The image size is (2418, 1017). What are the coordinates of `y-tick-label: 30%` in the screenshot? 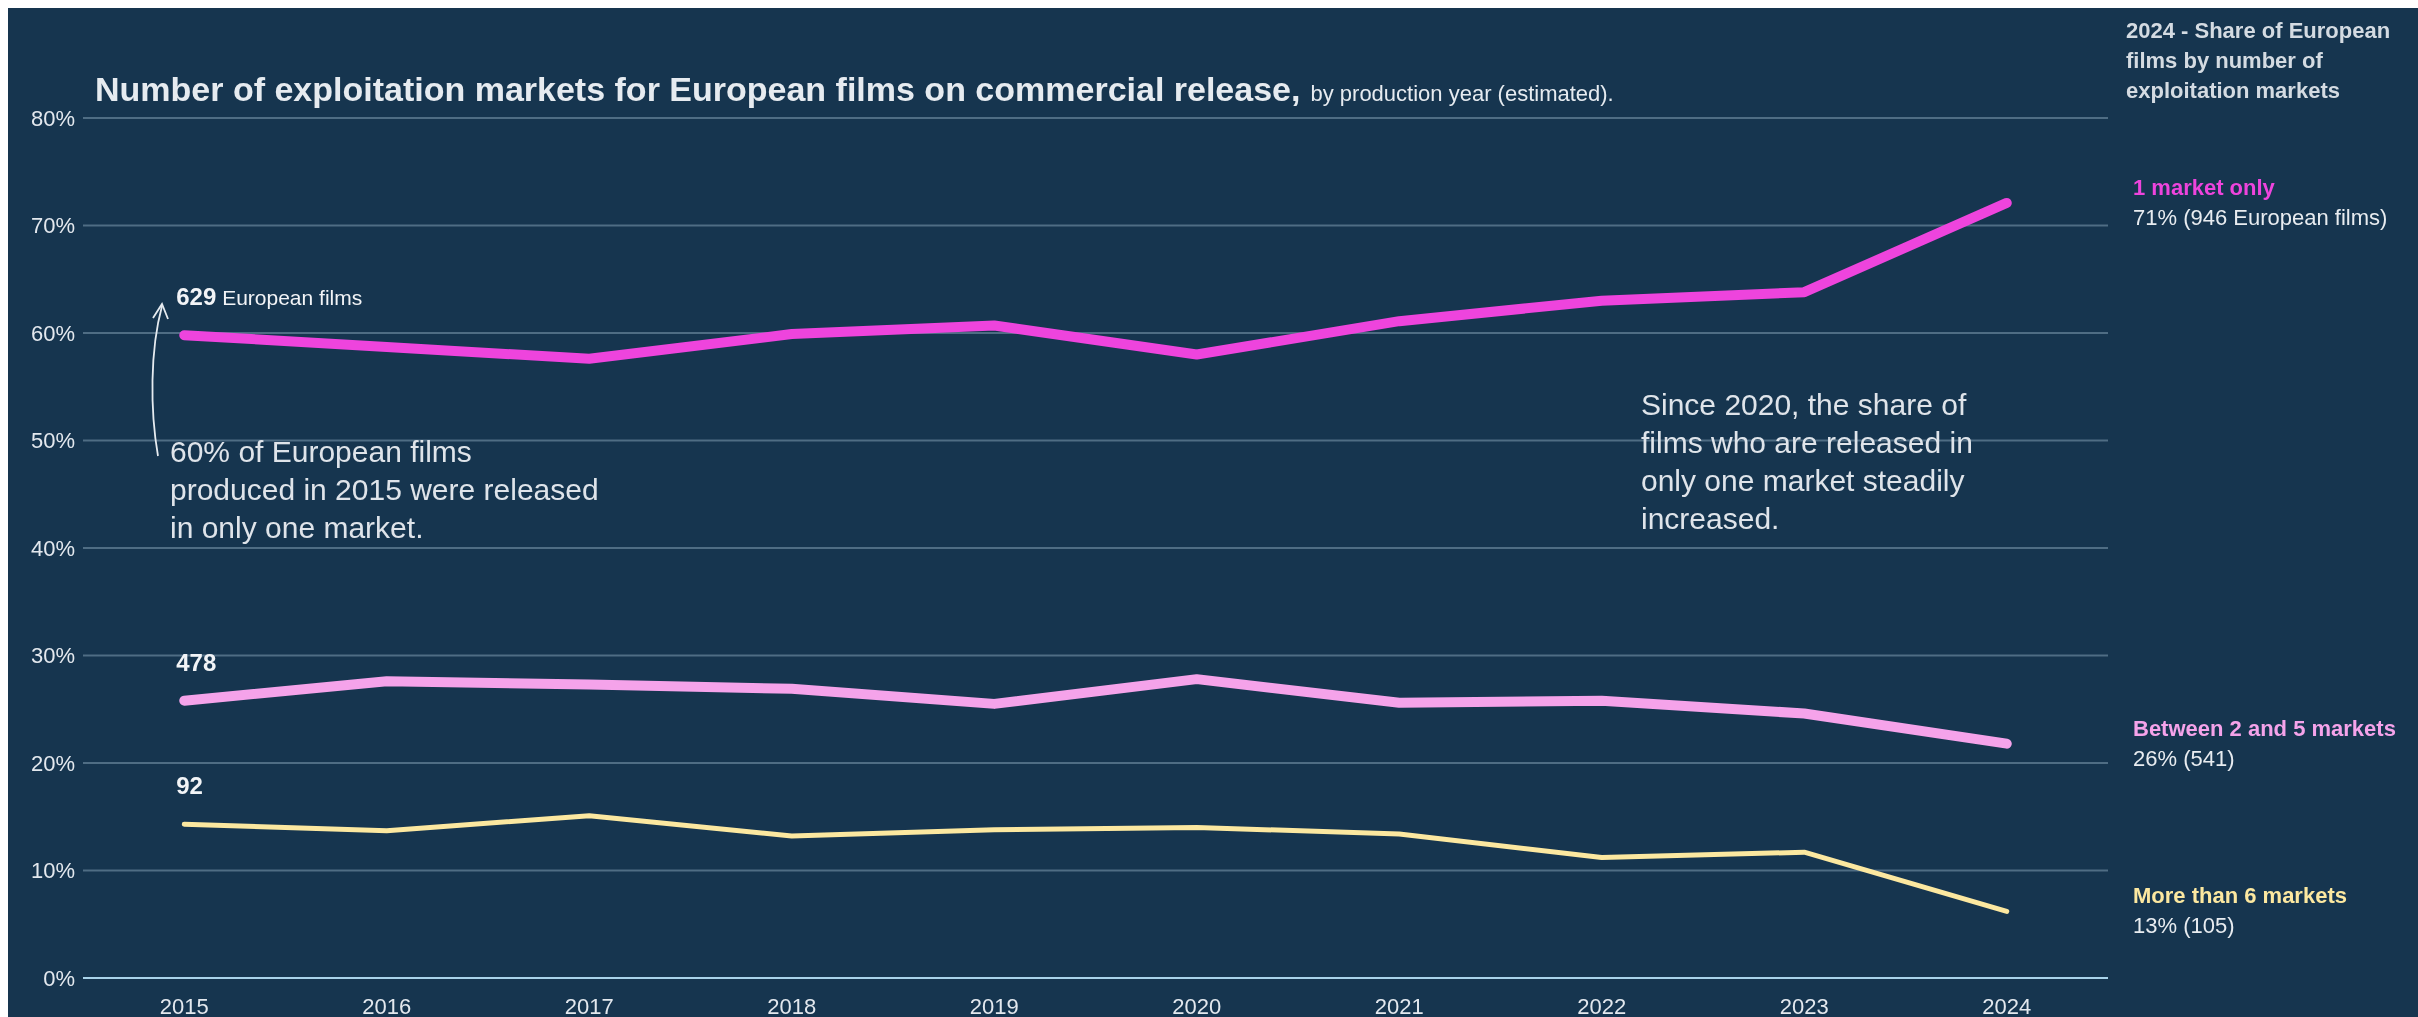 It's located at (52, 656).